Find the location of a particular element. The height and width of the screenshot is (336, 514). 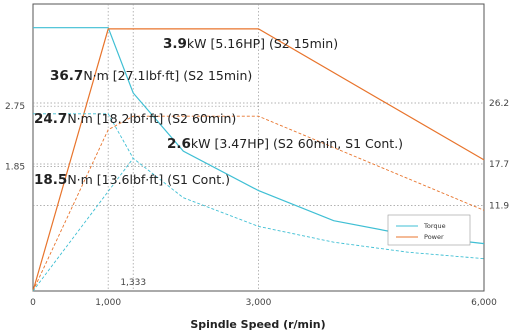

power-tick-label-1: 1.85 is located at coordinates (15, 168).